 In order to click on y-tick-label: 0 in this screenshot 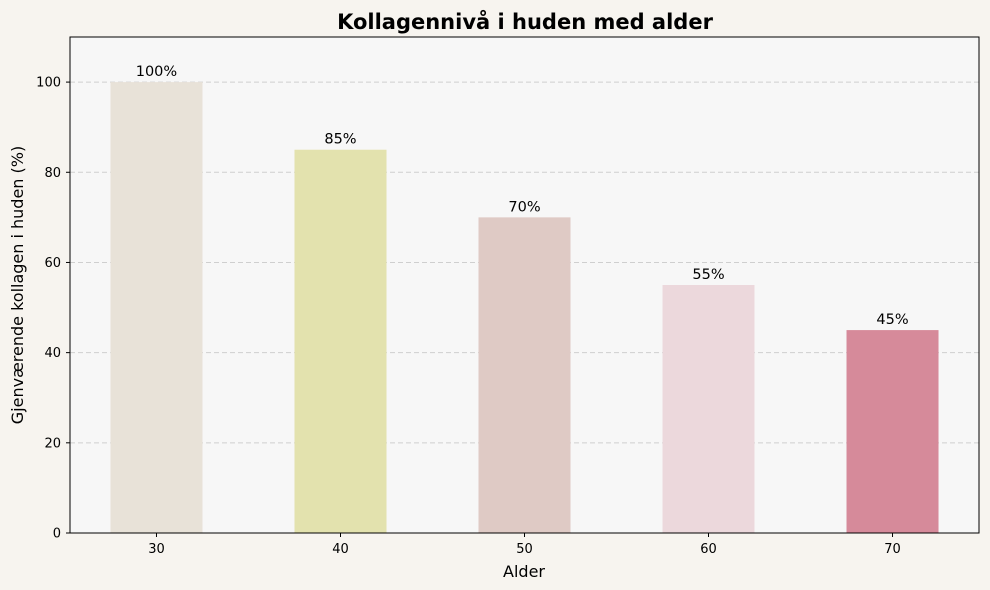, I will do `click(57, 534)`.